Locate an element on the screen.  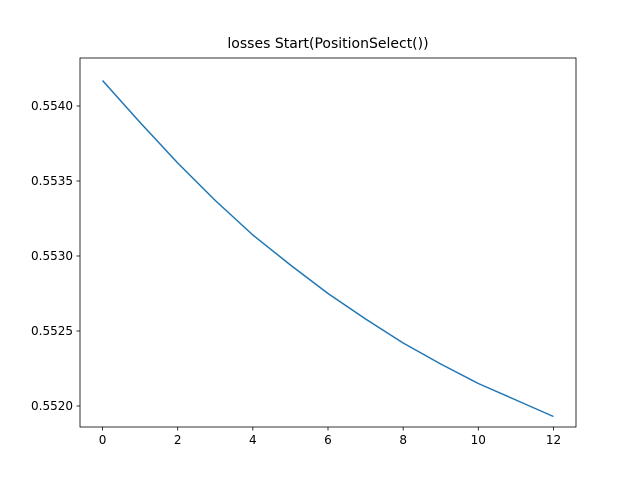
y-tick-label: 0.5540 is located at coordinates (52, 106).